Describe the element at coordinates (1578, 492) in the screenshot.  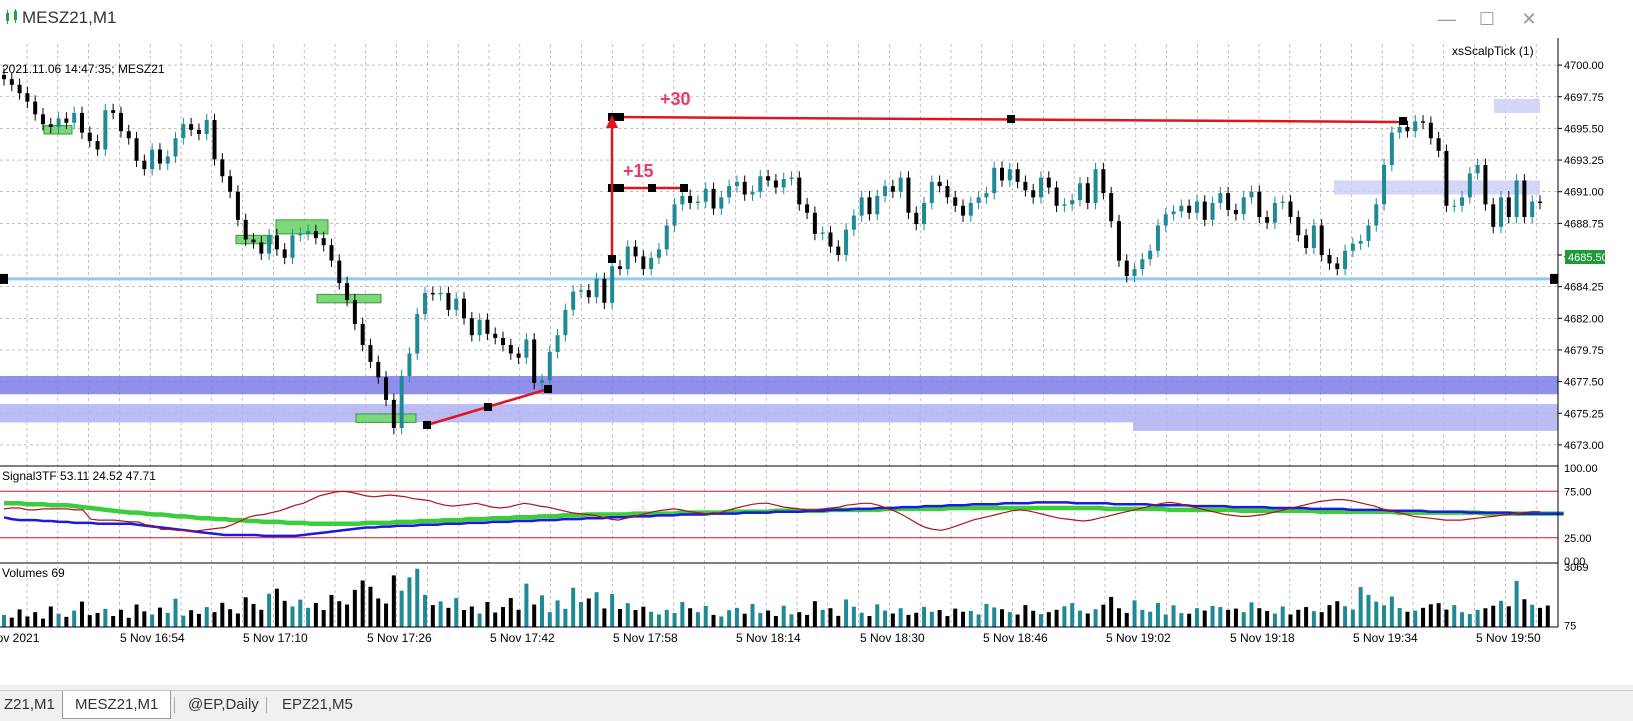
I see `signal-tick-1: 75.00` at that location.